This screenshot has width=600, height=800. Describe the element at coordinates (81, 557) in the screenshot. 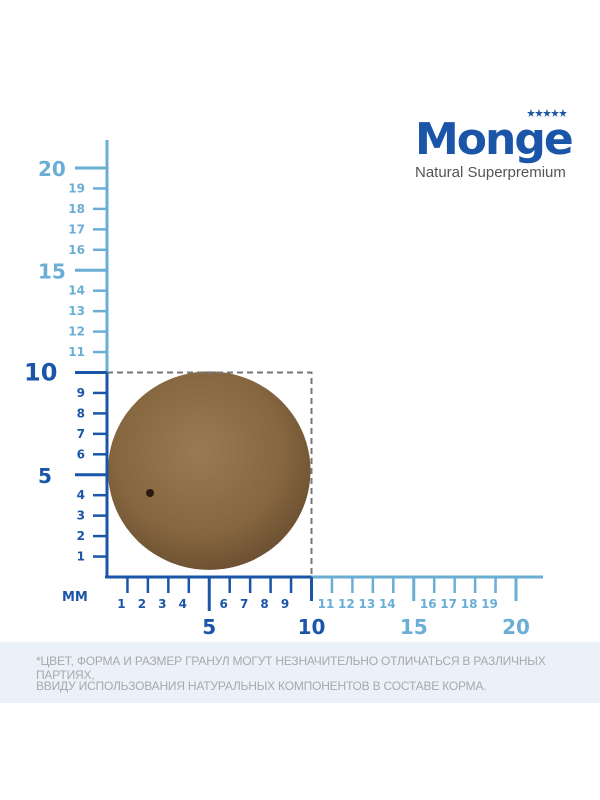

I see `y-minor-label: 1` at that location.